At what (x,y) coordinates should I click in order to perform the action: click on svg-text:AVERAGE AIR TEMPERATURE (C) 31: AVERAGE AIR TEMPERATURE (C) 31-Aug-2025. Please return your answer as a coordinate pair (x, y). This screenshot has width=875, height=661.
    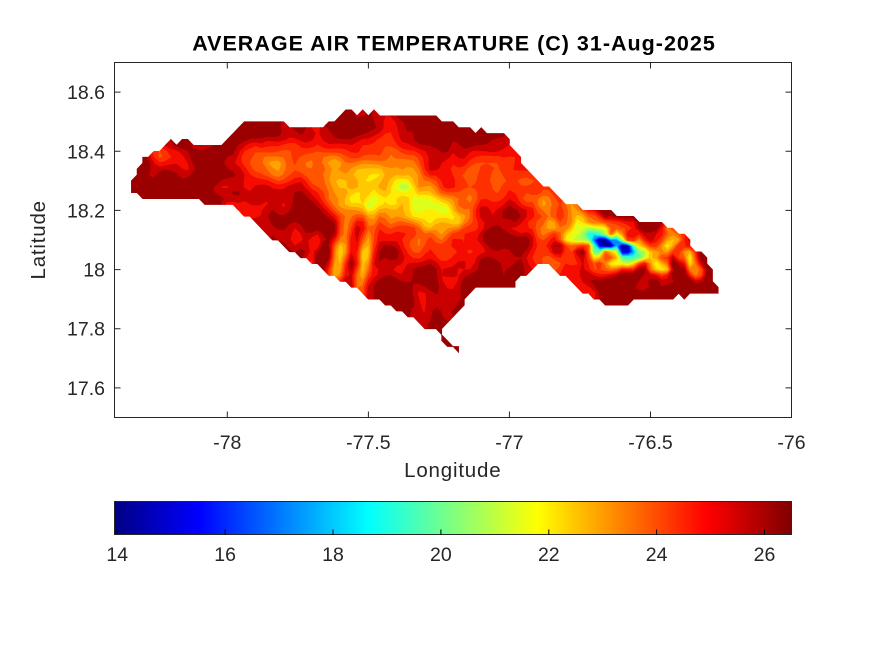
    Looking at the image, I should click on (454, 44).